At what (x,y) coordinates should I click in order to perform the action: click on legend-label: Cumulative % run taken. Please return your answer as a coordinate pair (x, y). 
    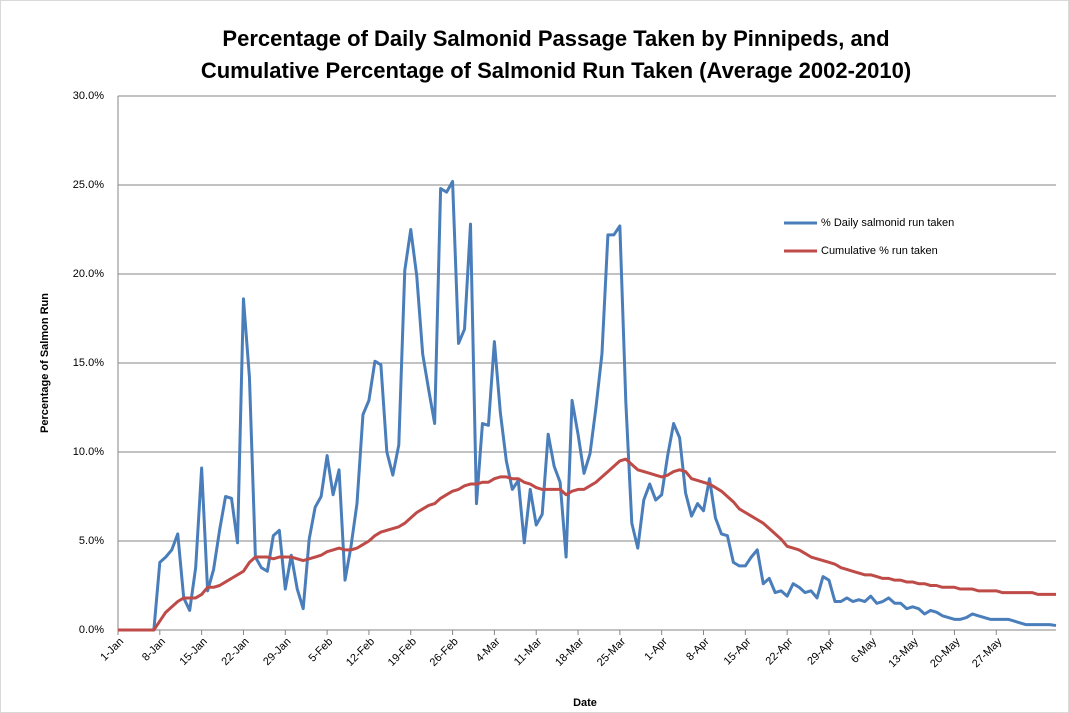
    Looking at the image, I should click on (879, 251).